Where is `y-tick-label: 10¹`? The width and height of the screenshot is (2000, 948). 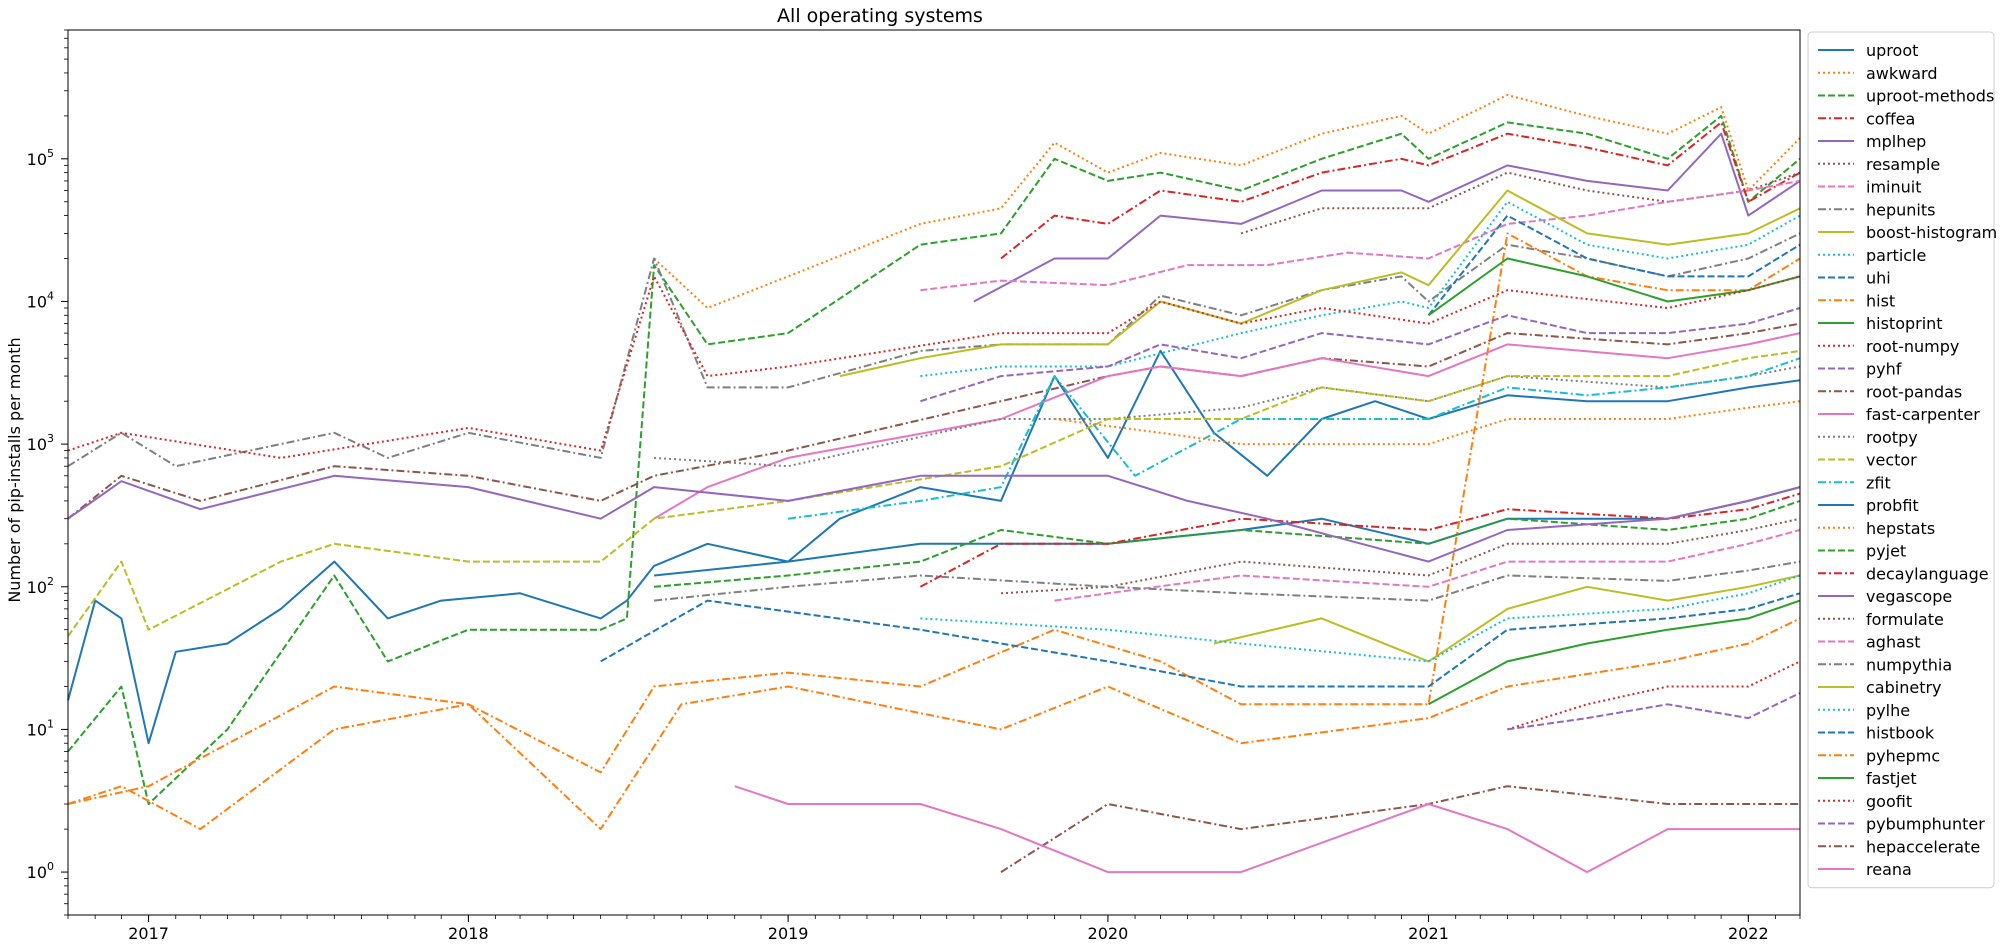 y-tick-label: 10¹ is located at coordinates (40, 728).